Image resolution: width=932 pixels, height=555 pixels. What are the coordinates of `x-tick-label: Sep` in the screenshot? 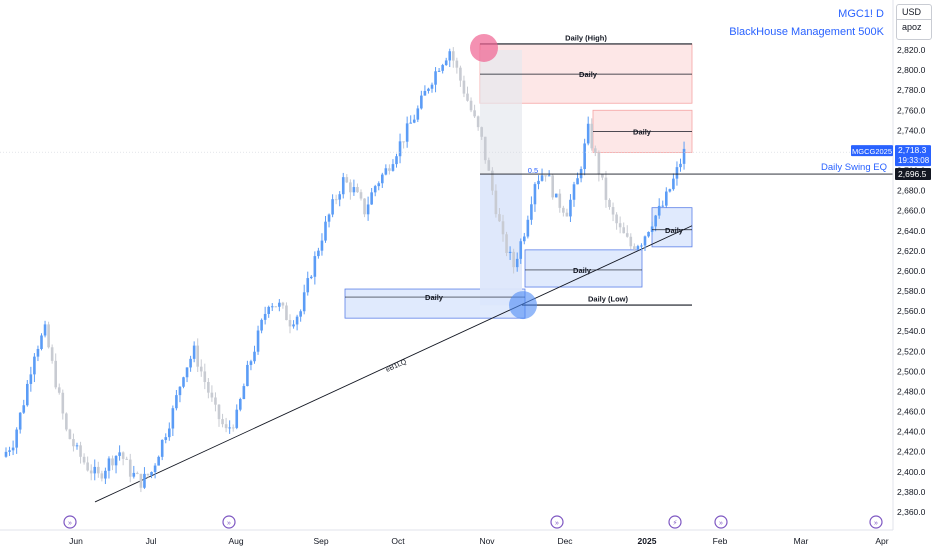 It's located at (320, 541).